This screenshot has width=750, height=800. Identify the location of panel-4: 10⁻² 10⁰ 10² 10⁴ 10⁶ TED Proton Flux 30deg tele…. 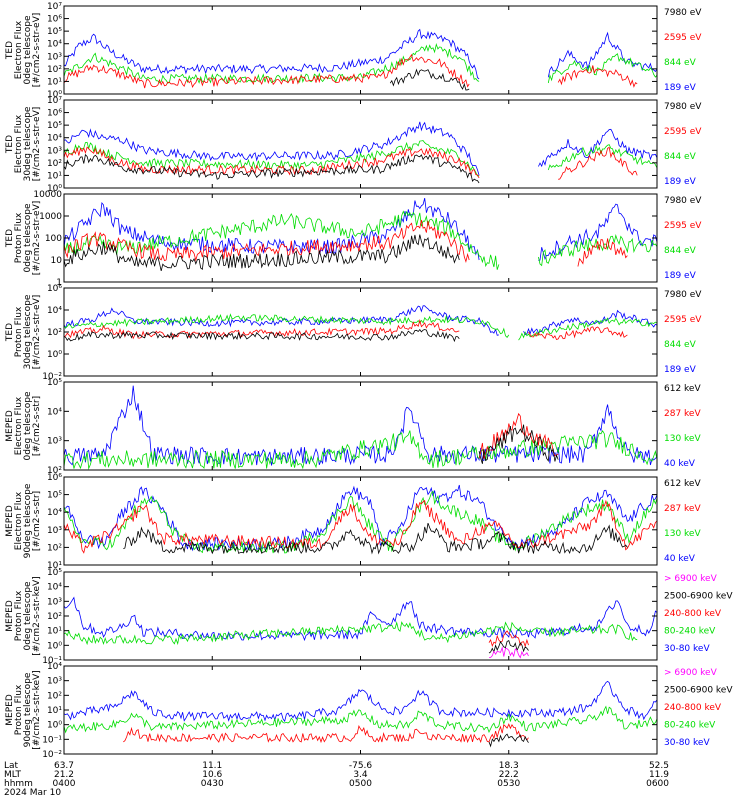
(353, 333).